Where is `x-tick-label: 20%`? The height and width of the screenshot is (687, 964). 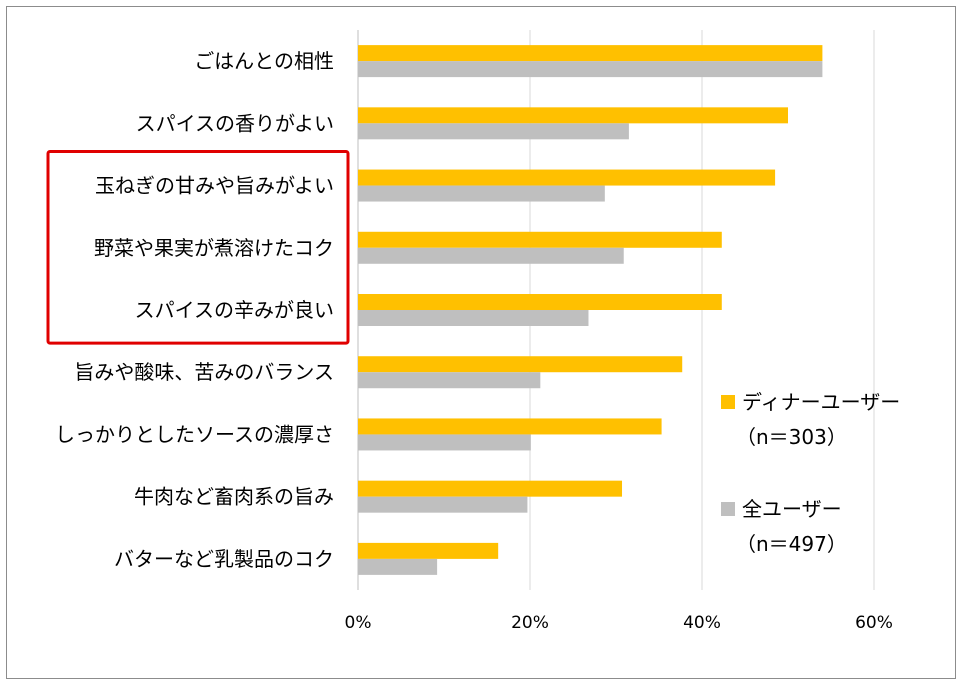
x-tick-label: 20% is located at coordinates (530, 623).